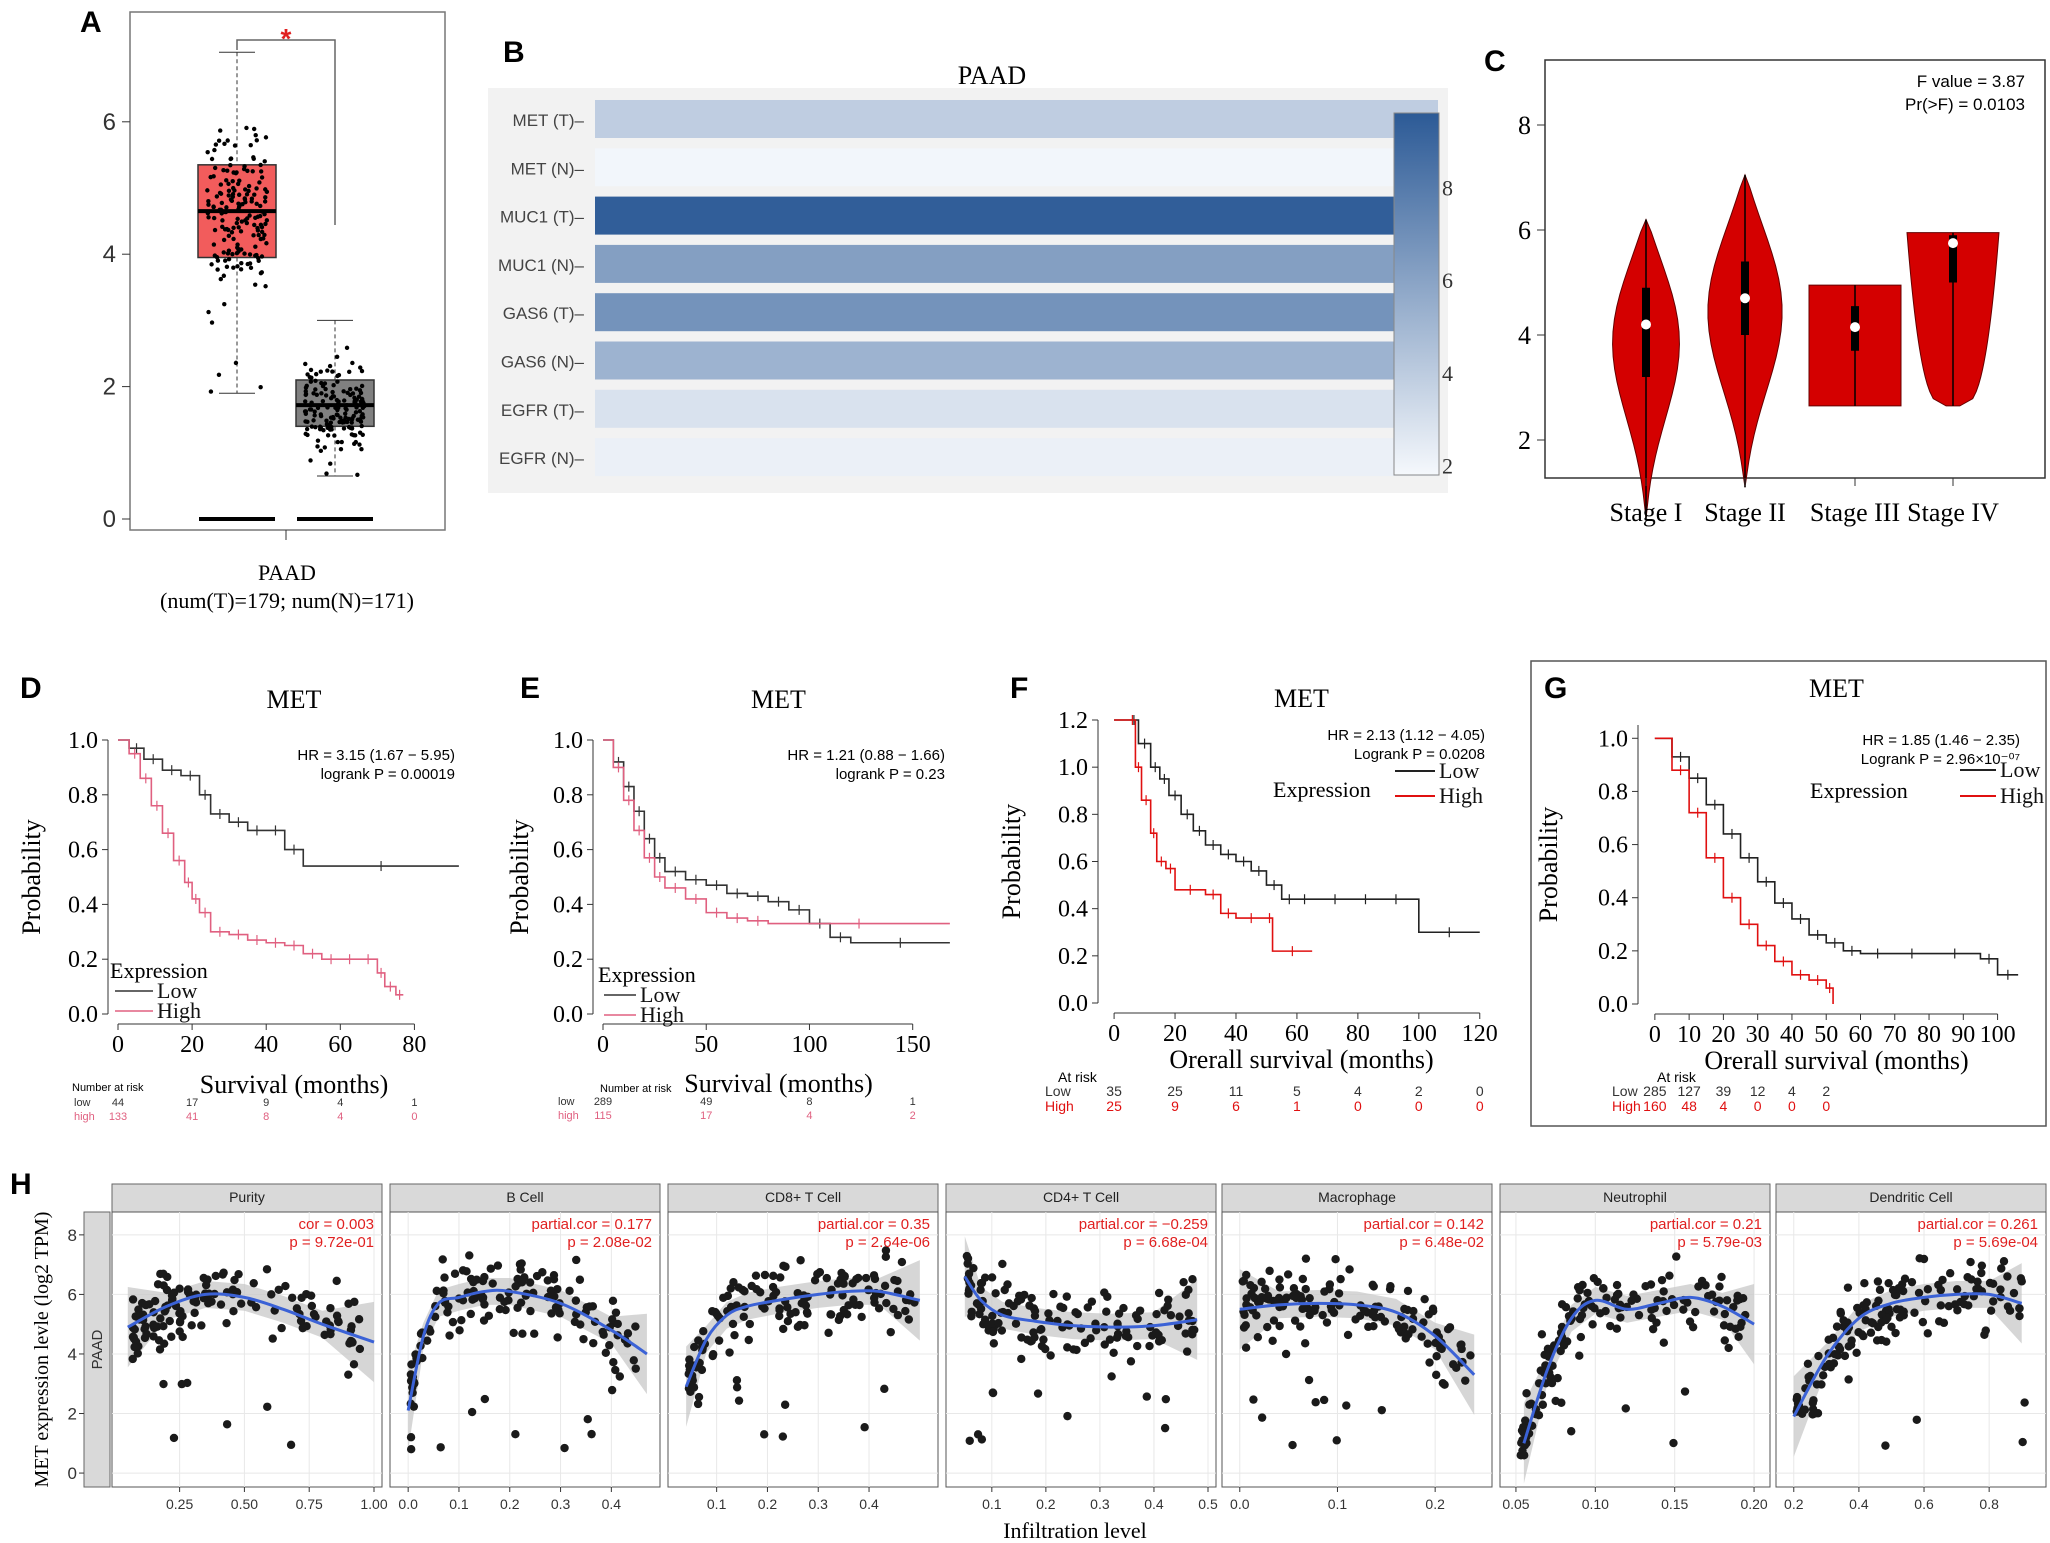 The image size is (2050, 1543). Describe the element at coordinates (568, 960) in the screenshot. I see `y-tick-label: 0.2` at that location.